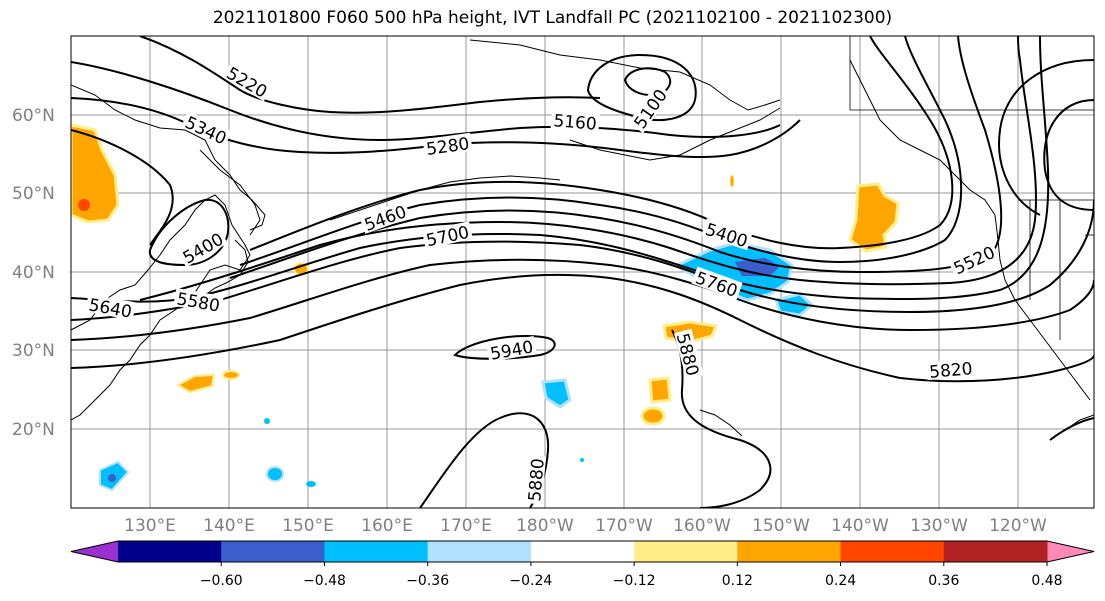 Image resolution: width=1105 pixels, height=601 pixels. Describe the element at coordinates (112, 478) in the screenshot. I see `ivt-negative-sw-core` at that location.